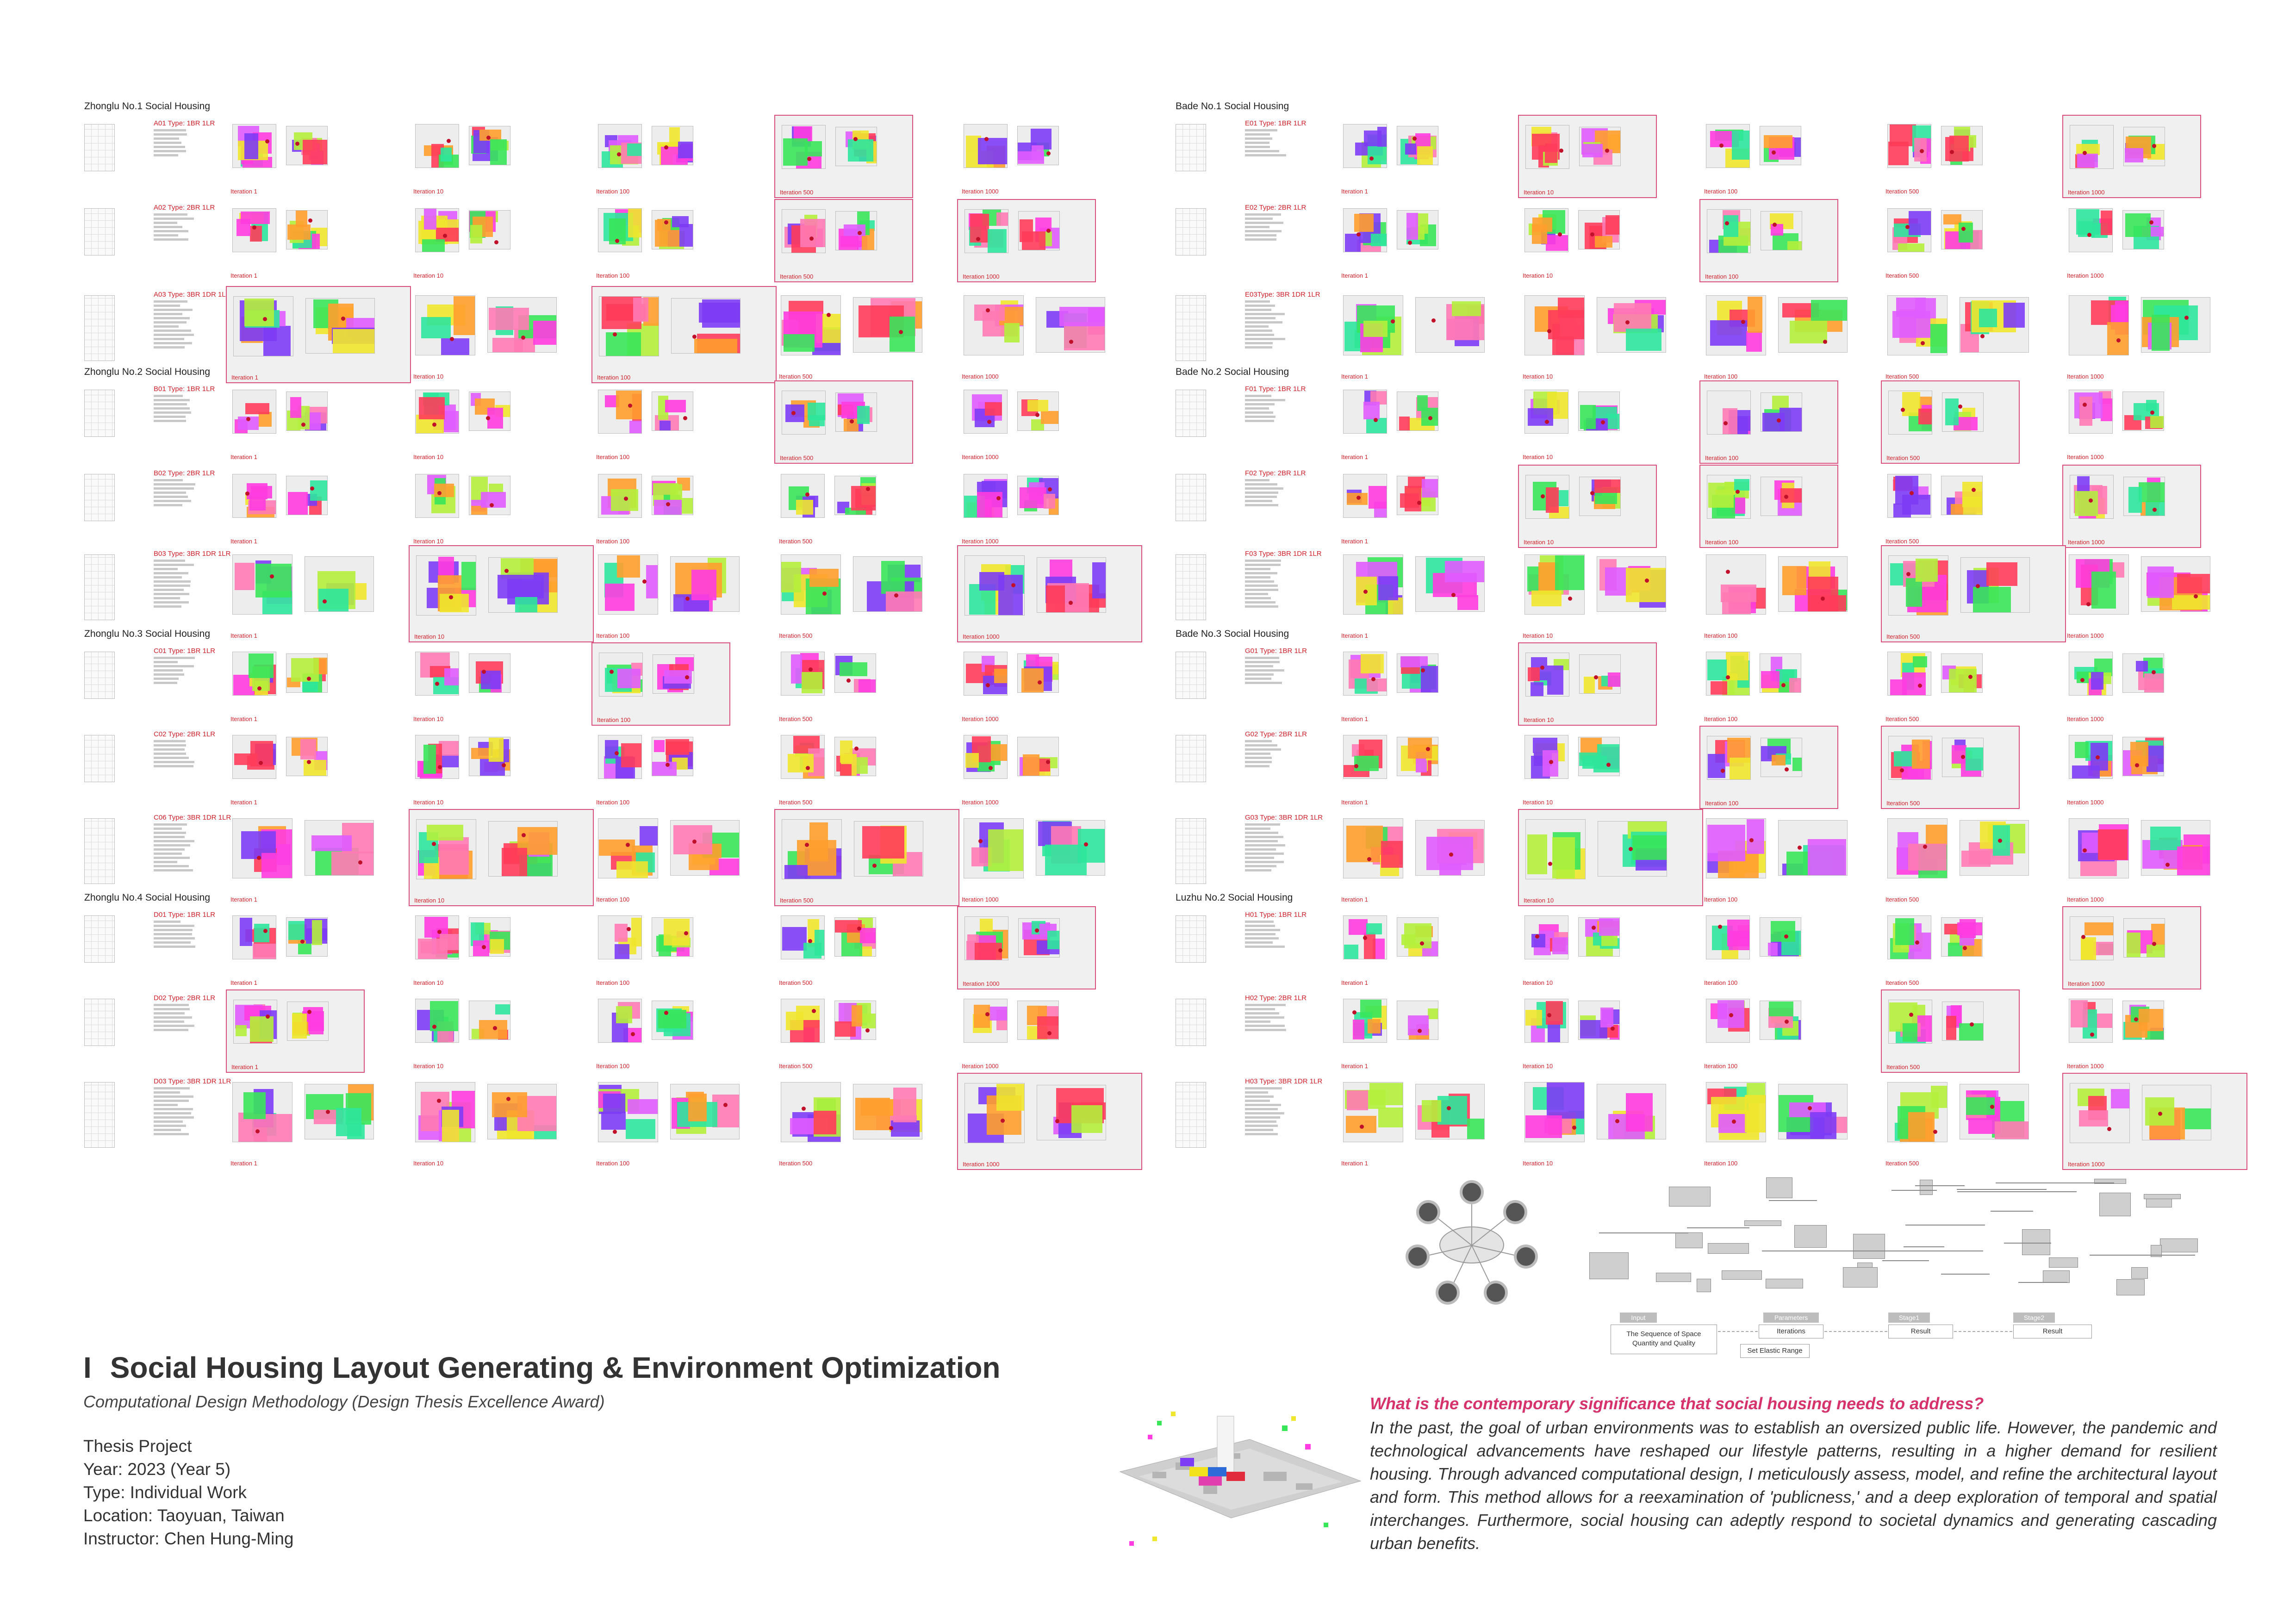 Image resolution: width=2296 pixels, height=1624 pixels. I want to click on iteration-cell: Iteration 100, so click(660, 1031).